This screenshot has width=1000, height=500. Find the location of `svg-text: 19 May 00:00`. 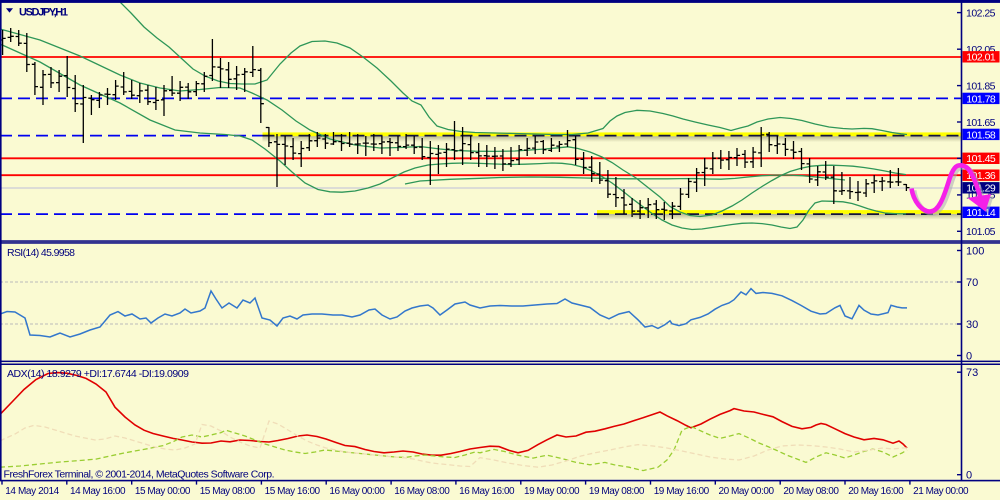

svg-text: 19 May 00:00 is located at coordinates (552, 491).